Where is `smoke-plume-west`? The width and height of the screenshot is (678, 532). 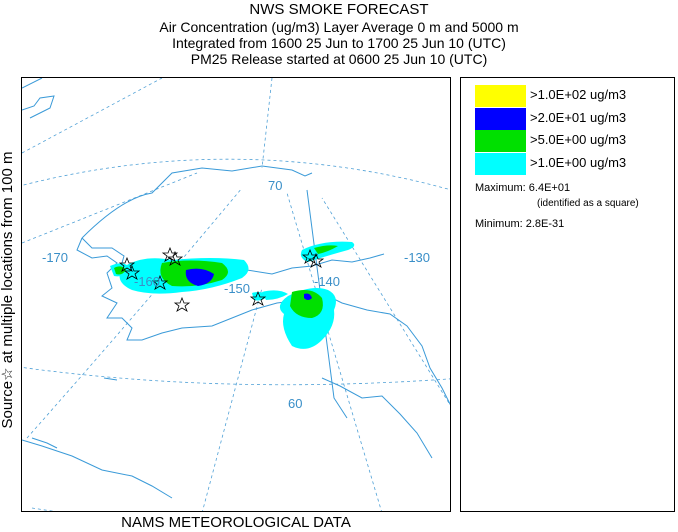
smoke-plume-west is located at coordinates (189, 279).